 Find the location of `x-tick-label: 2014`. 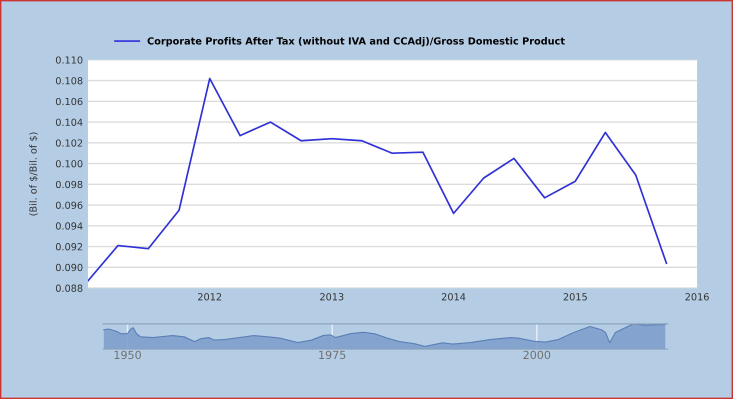

x-tick-label: 2014 is located at coordinates (454, 296).